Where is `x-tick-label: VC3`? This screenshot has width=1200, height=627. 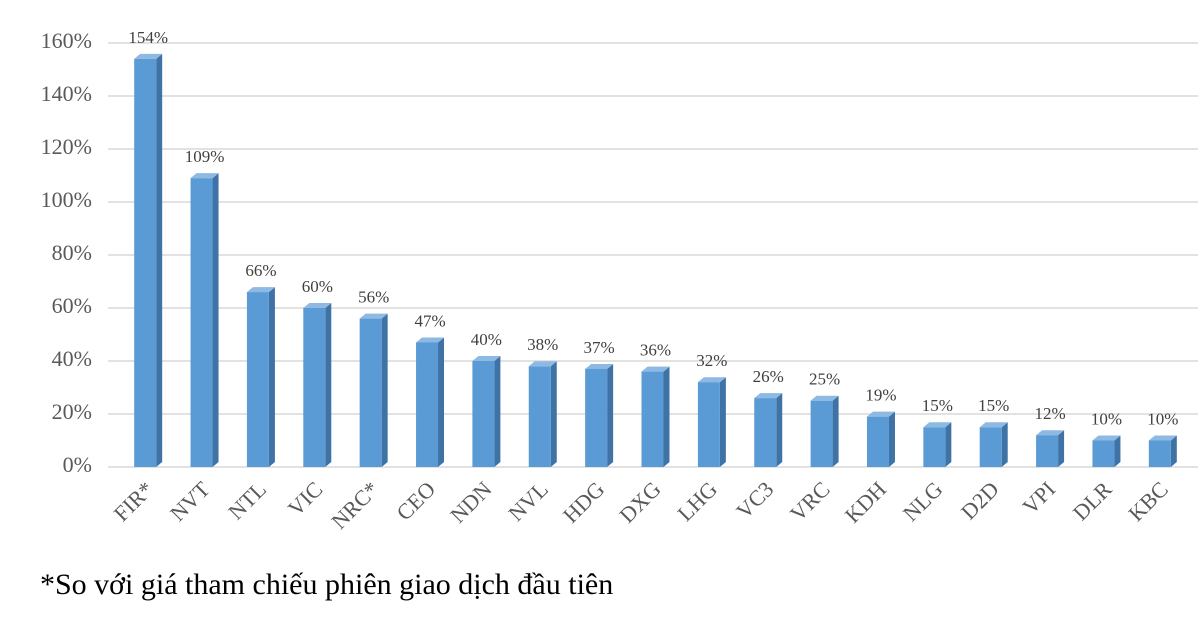 x-tick-label: VC3 is located at coordinates (754, 499).